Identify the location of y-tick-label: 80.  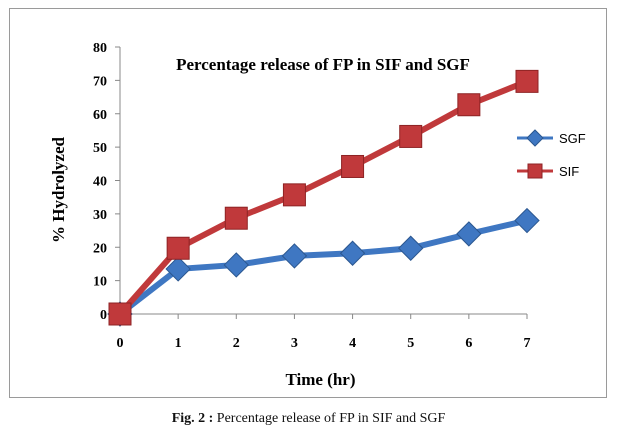
(100, 48).